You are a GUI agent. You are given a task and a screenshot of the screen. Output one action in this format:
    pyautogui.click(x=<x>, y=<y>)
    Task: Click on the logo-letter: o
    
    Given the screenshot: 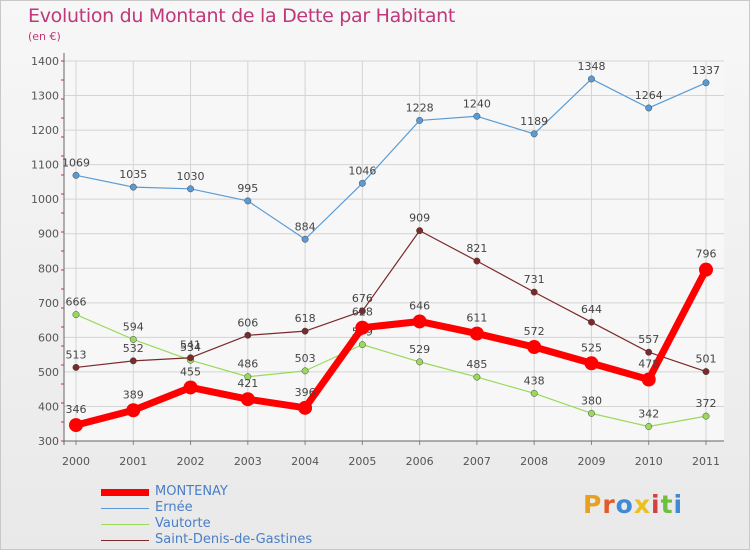 What is the action you would take?
    pyautogui.click(x=624, y=504)
    